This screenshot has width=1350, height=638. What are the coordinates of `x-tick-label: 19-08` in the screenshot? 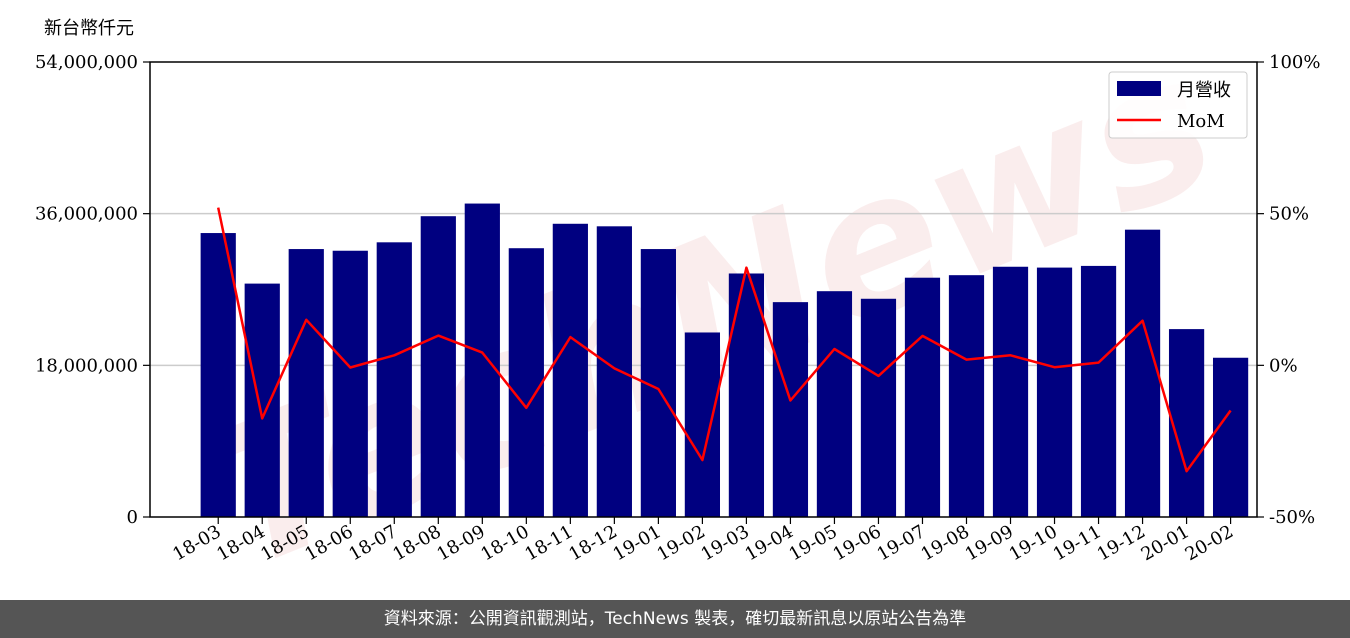 It's located at (945, 543).